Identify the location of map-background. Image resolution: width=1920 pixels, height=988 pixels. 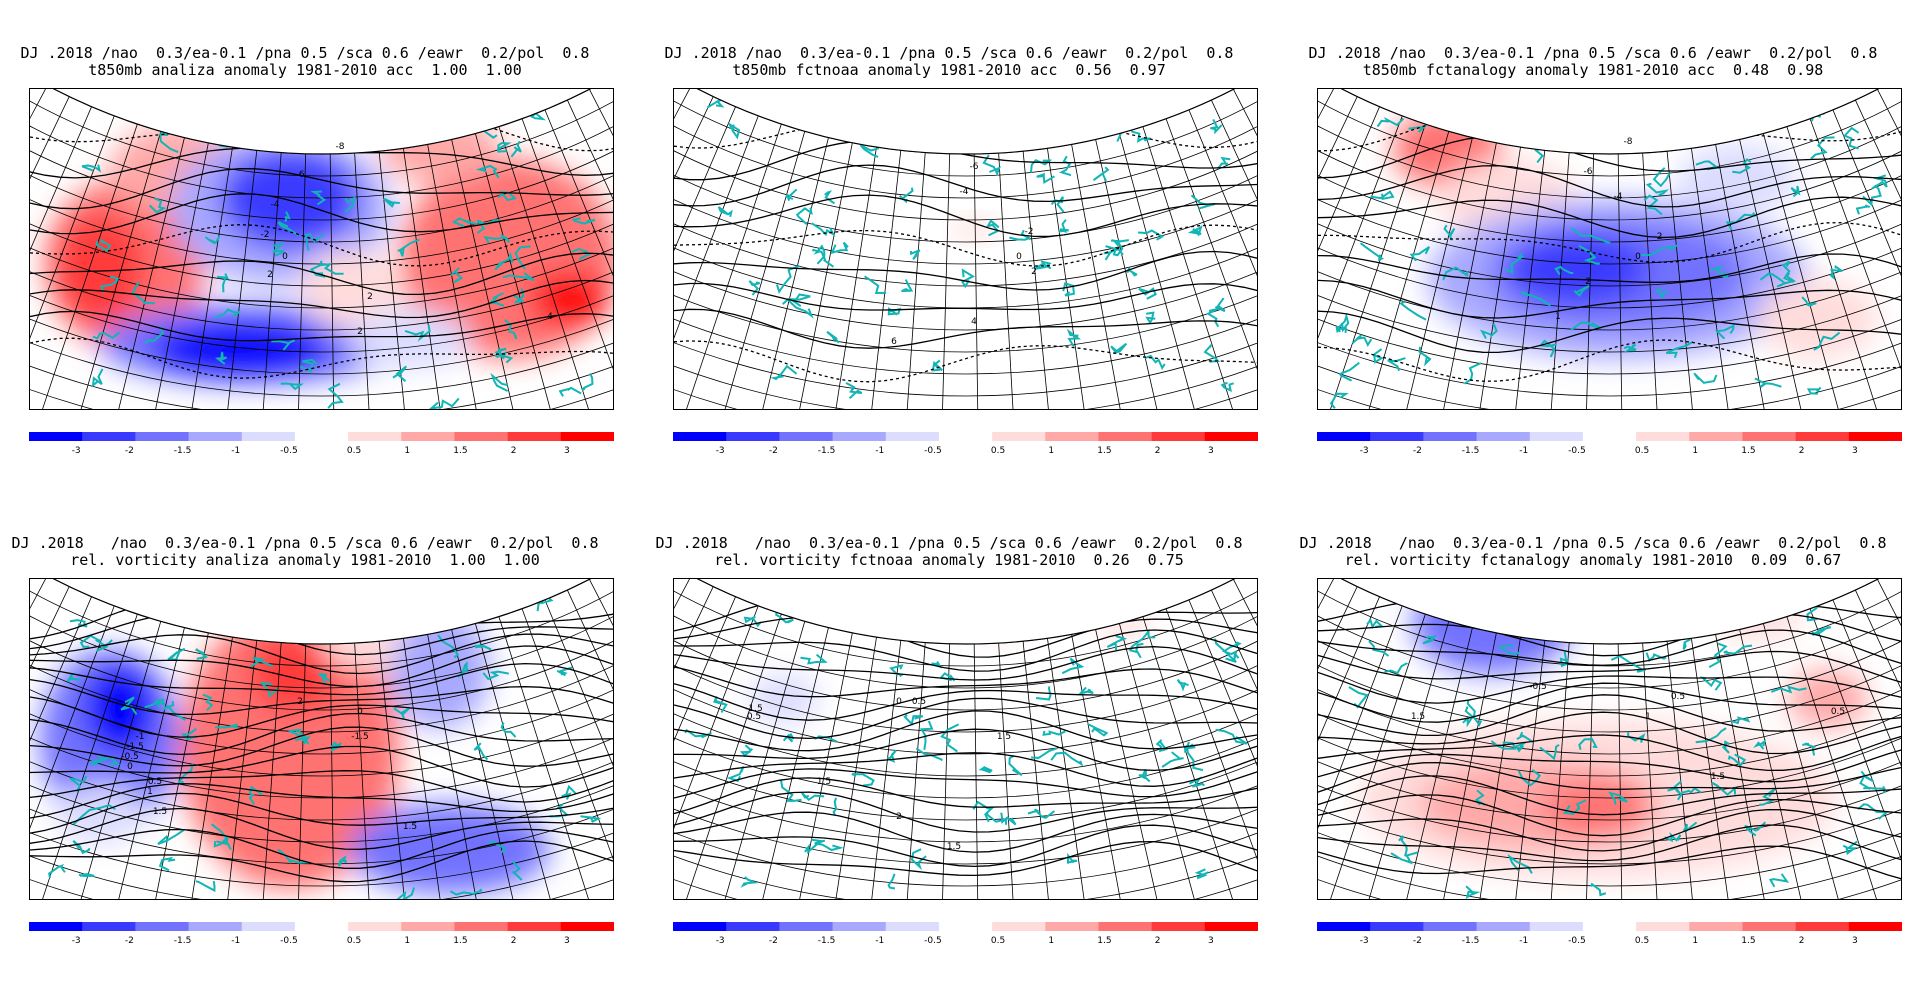
(965, 739).